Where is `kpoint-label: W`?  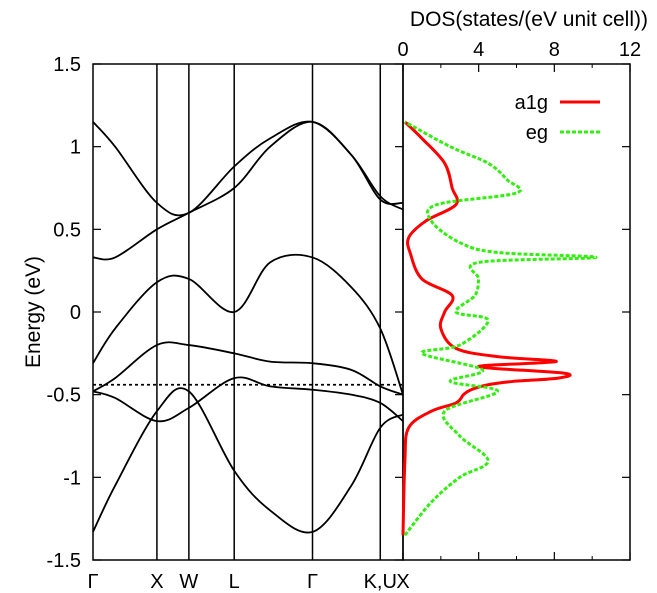 kpoint-label: W is located at coordinates (188, 582).